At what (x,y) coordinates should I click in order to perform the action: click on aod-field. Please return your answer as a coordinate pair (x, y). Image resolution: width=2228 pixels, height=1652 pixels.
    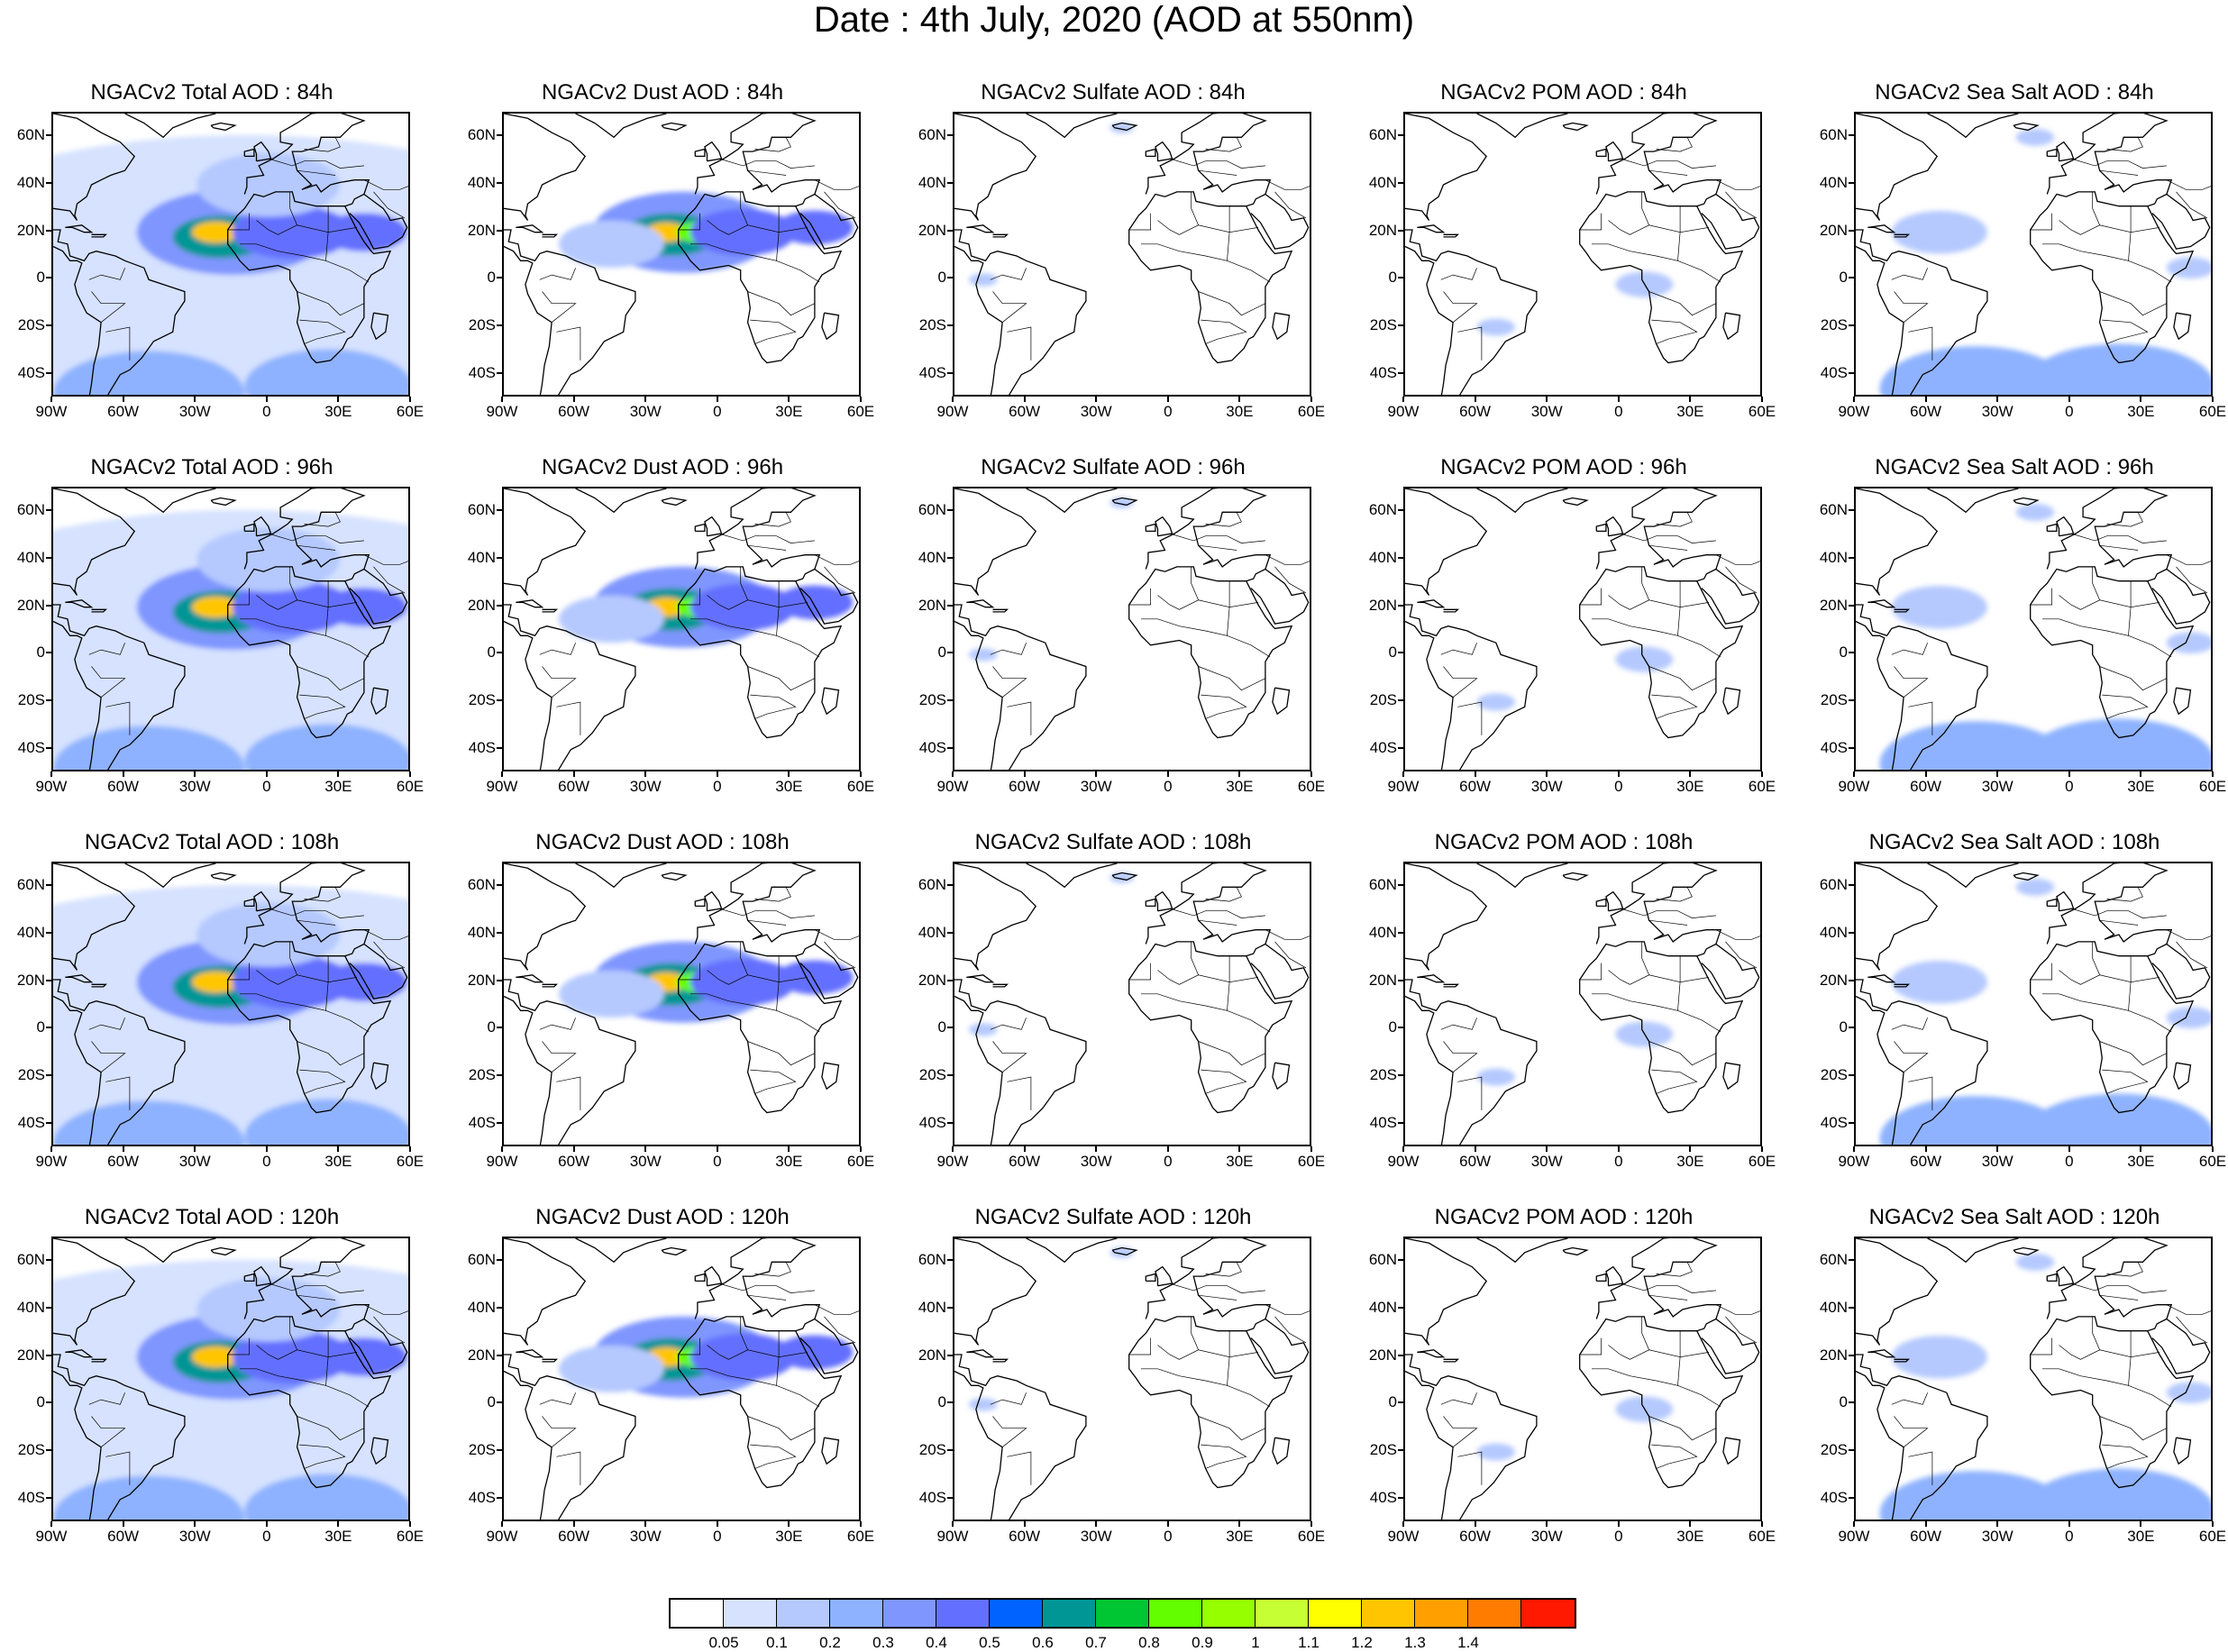
    Looking at the image, I should click on (230, 1389).